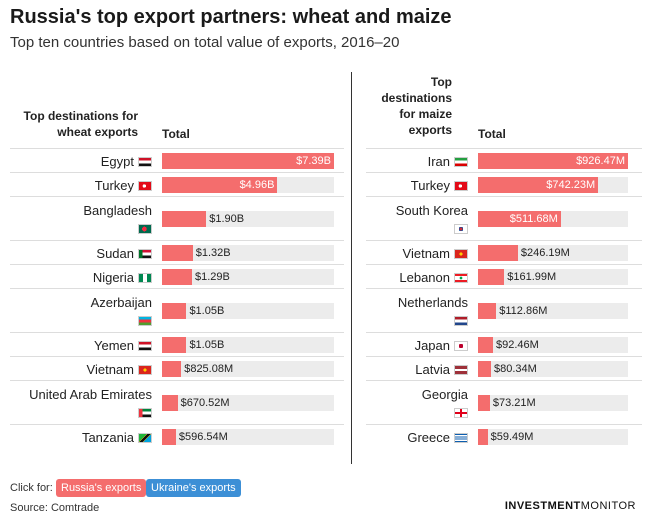 This screenshot has height=523, width=650. Describe the element at coordinates (145, 412) in the screenshot. I see `uae-flag-icon` at that location.